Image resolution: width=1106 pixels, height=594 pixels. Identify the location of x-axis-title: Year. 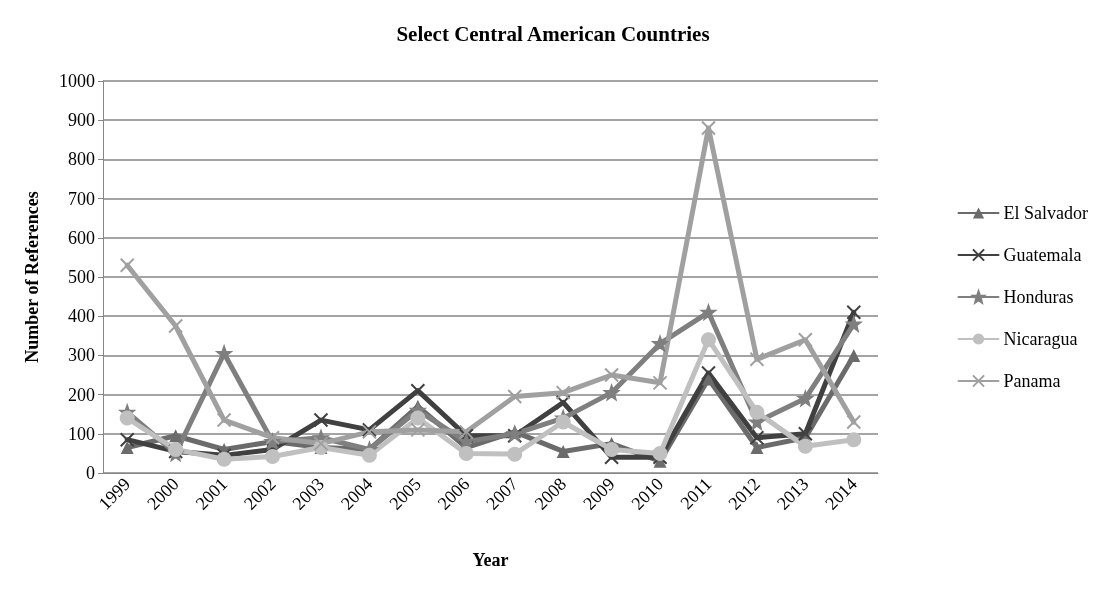
(490, 560).